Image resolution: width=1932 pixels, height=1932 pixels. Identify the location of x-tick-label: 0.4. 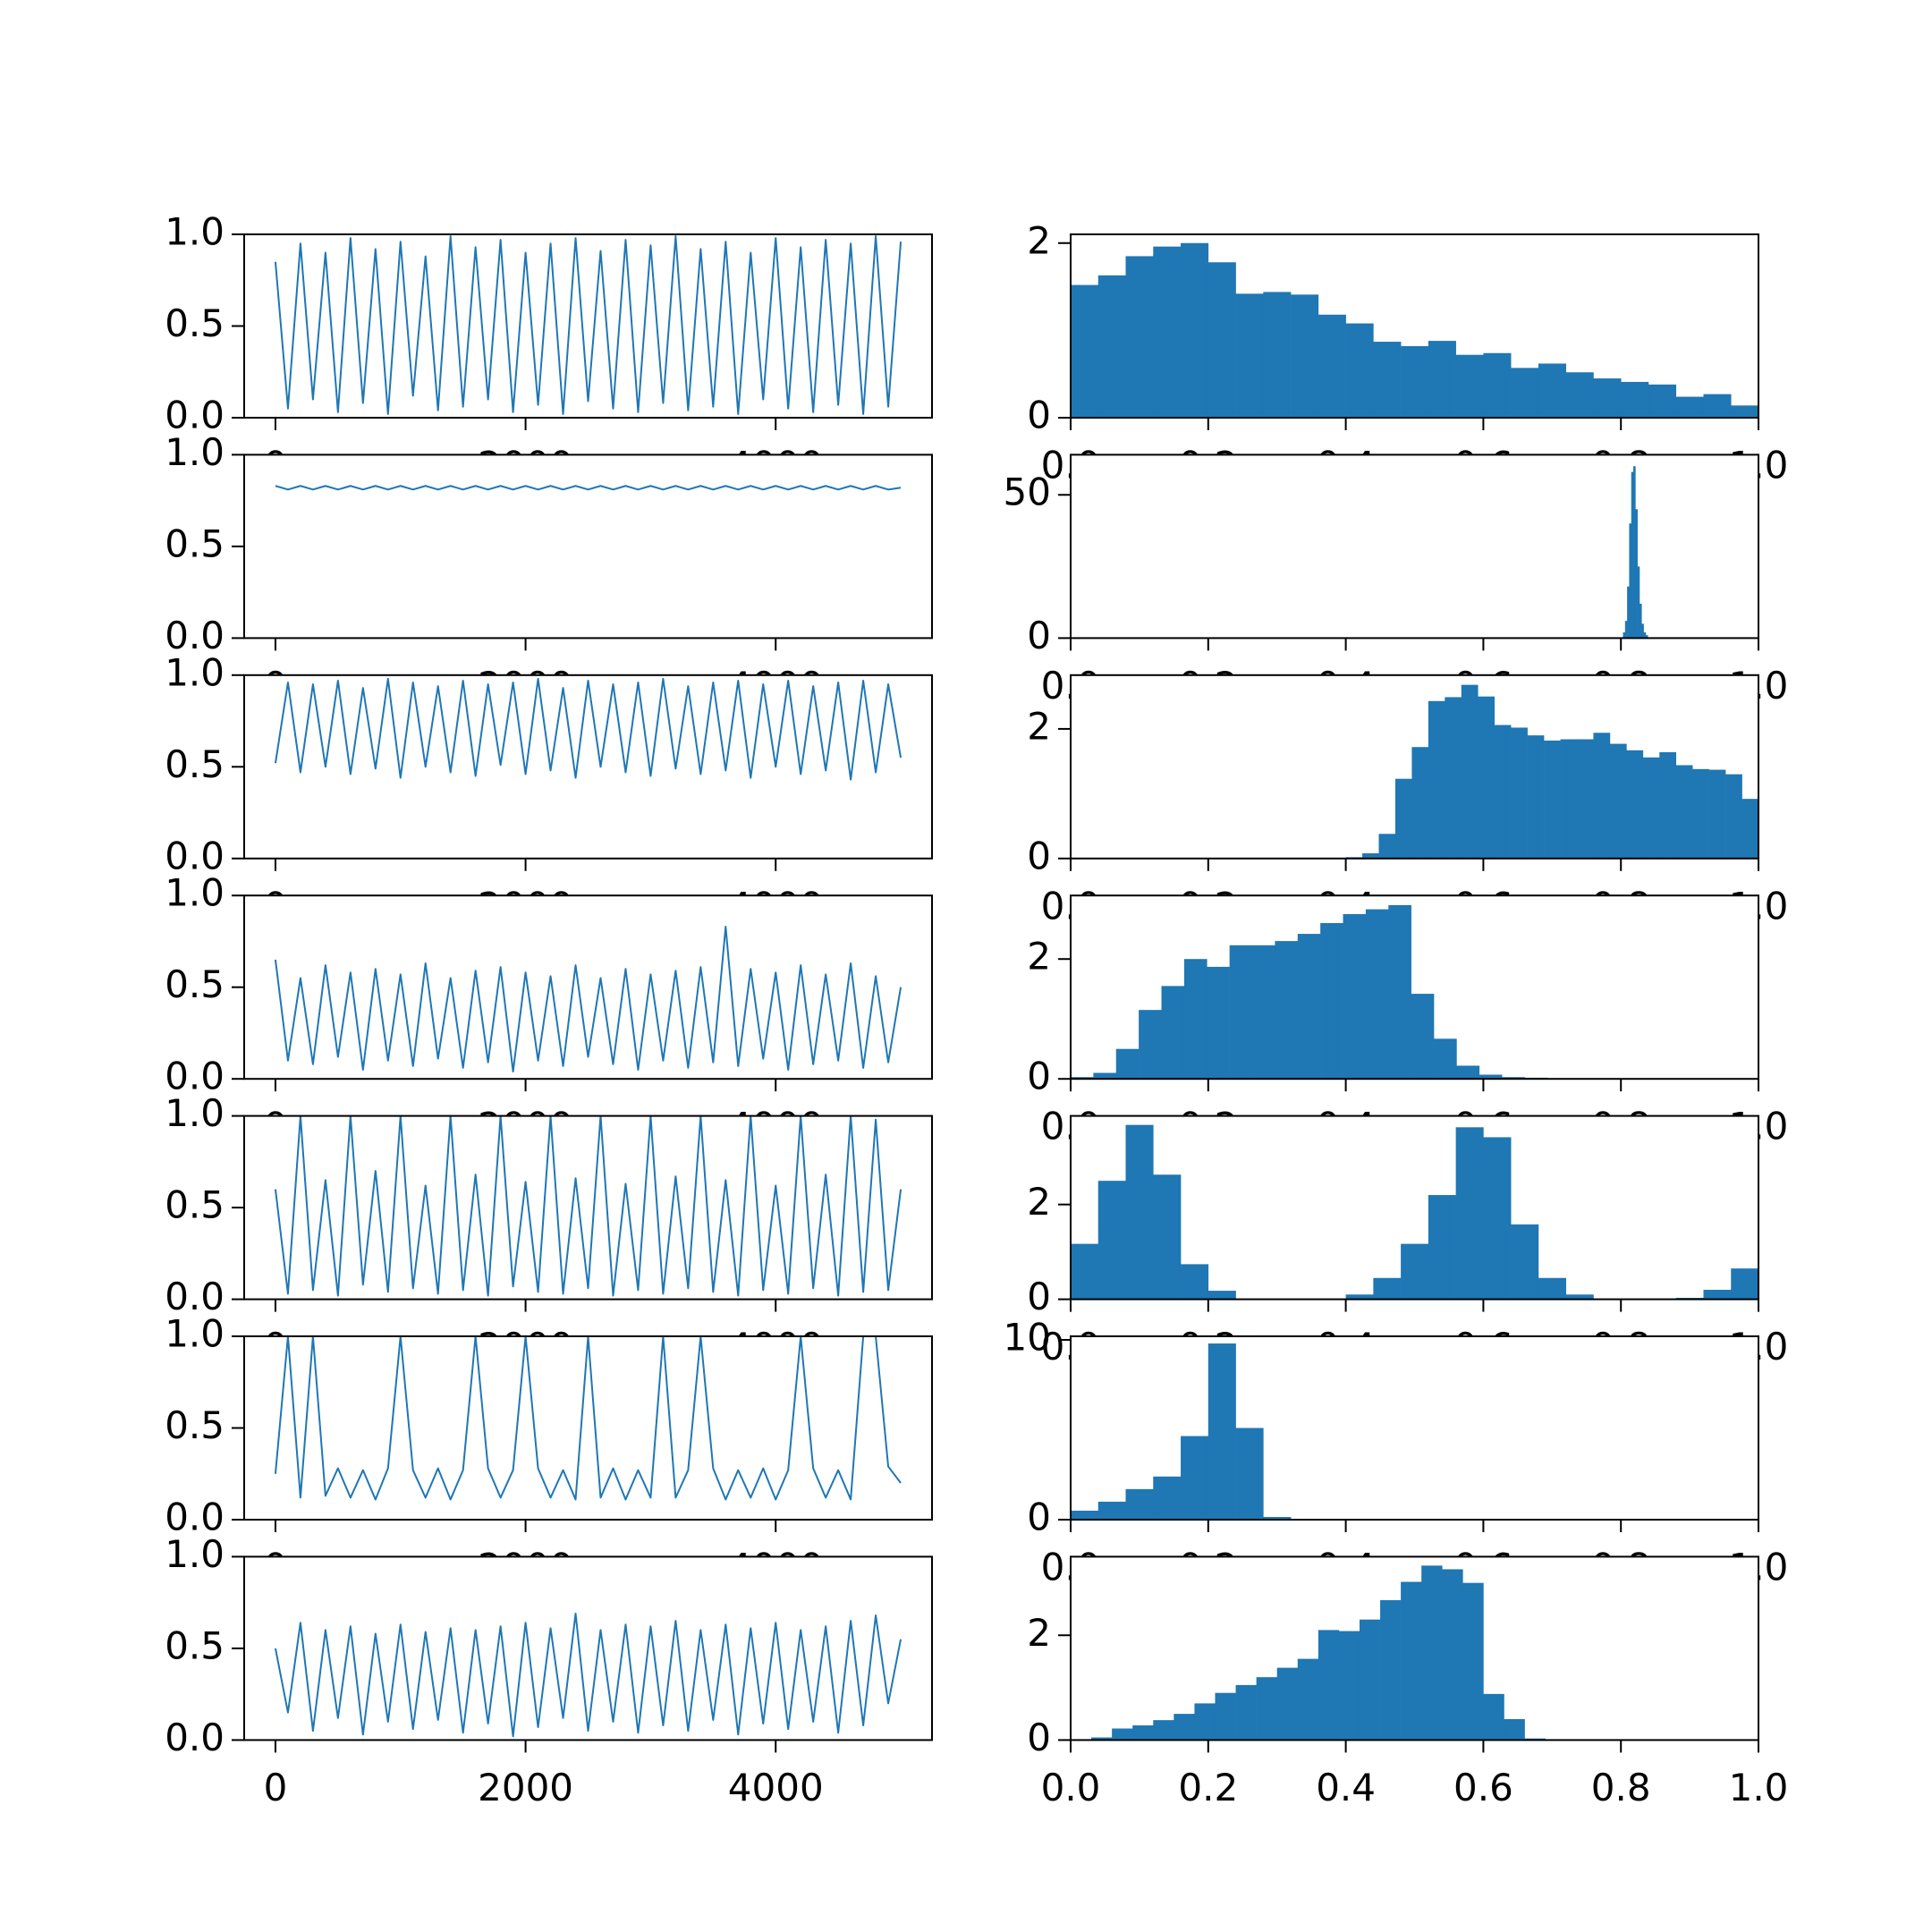
(1346, 1787).